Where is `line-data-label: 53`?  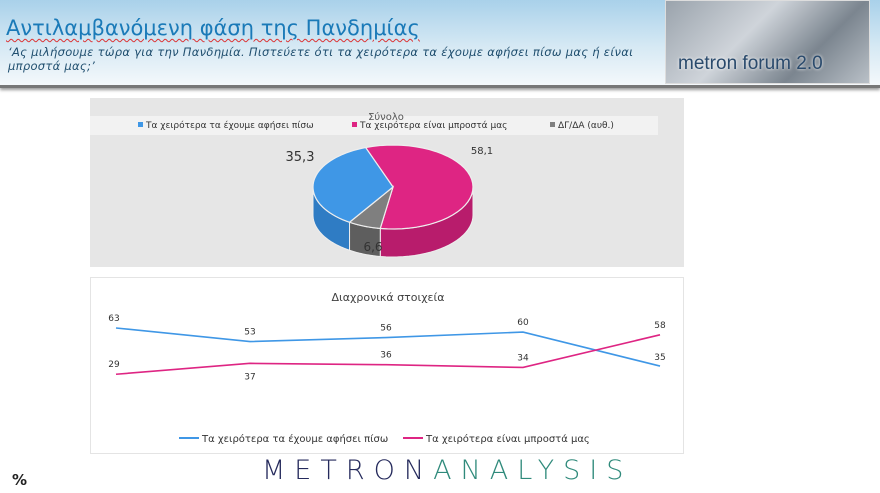 line-data-label: 53 is located at coordinates (249, 333).